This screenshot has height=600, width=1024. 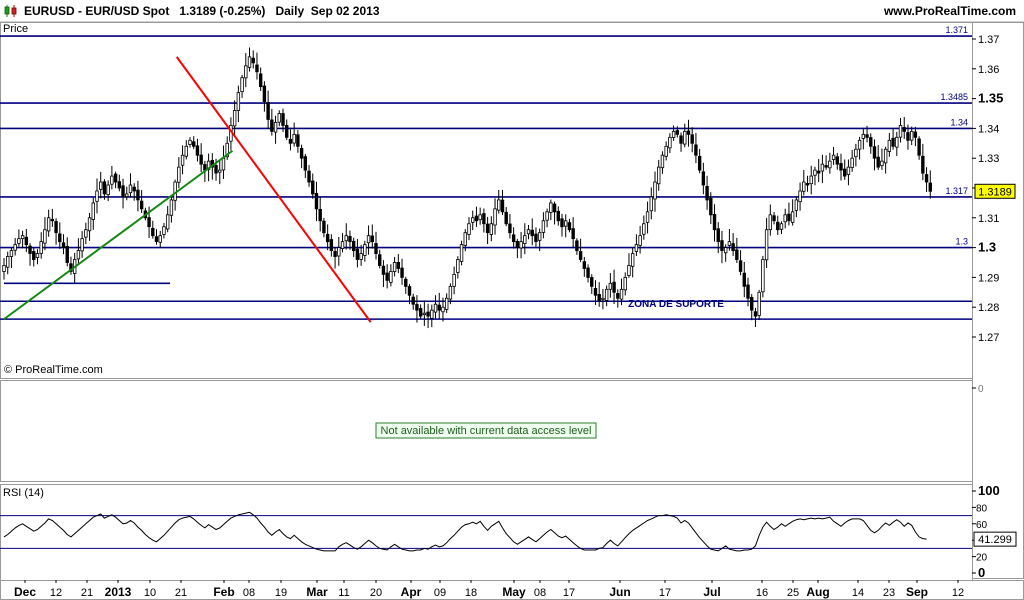 I want to click on level-label: 1.371, so click(x=956, y=30).